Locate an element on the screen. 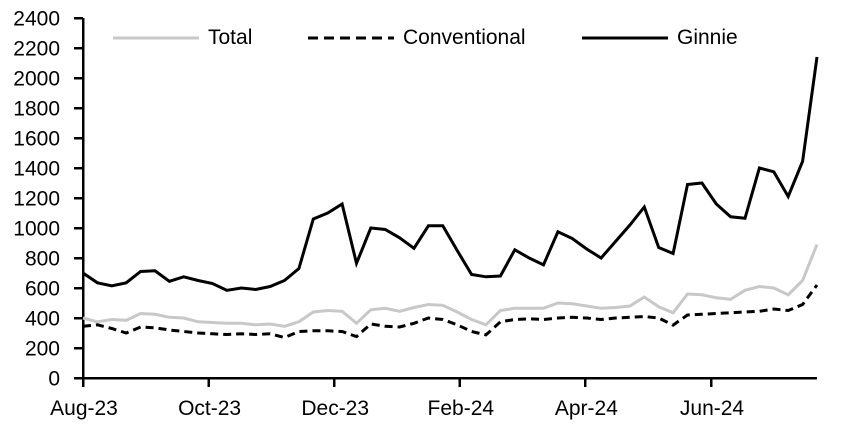  legend-label-conventional: Conventional is located at coordinates (464, 37).